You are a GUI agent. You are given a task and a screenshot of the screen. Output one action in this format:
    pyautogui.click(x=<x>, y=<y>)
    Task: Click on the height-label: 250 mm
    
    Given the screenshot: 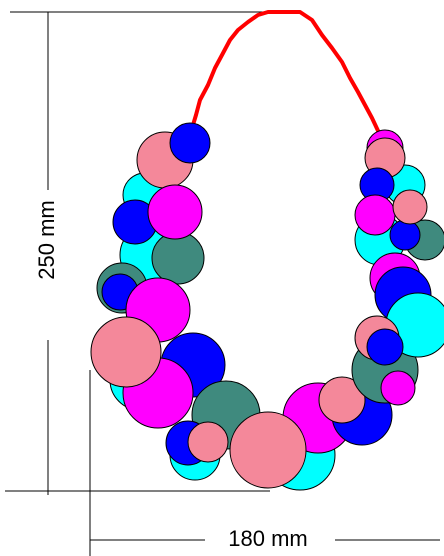 What is the action you would take?
    pyautogui.click(x=46, y=239)
    